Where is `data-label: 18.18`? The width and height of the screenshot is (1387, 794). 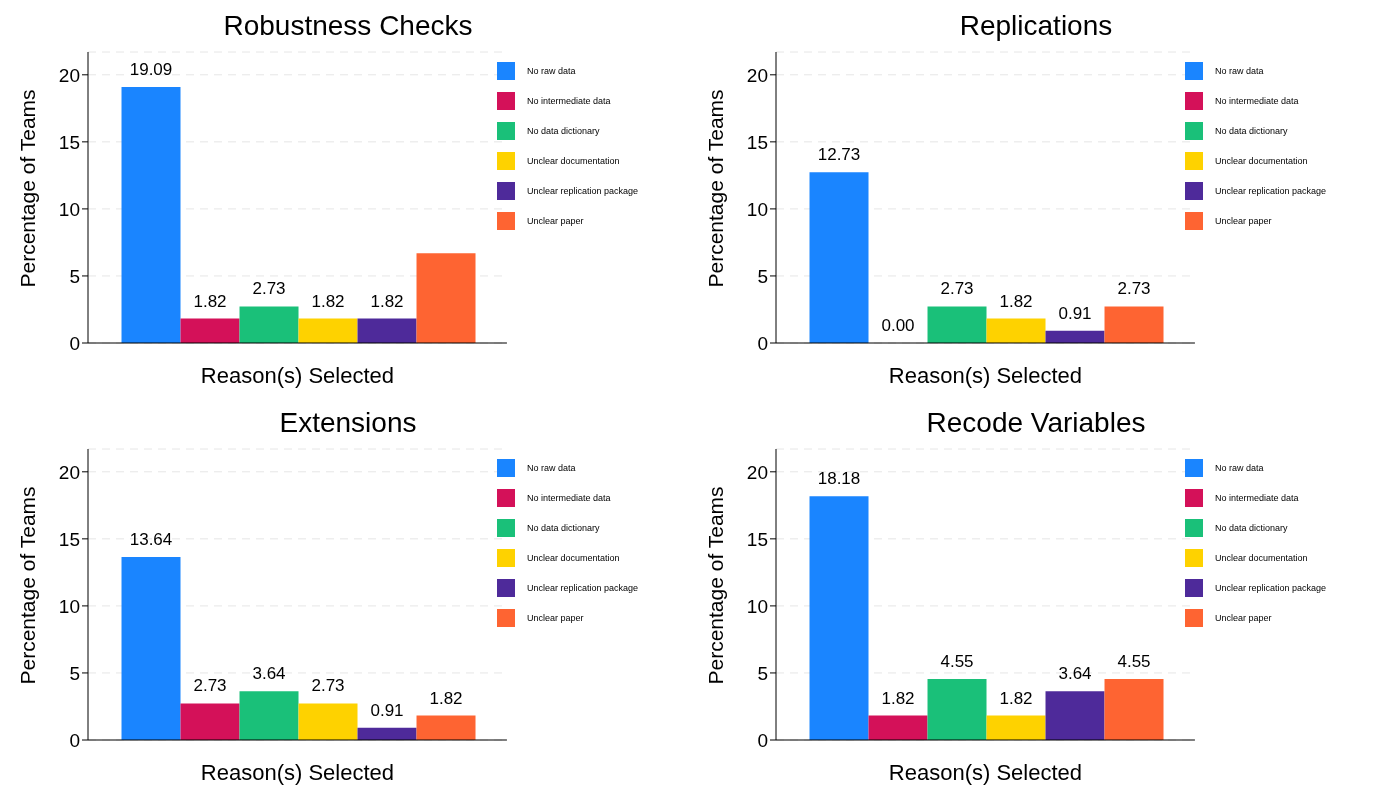 data-label: 18.18 is located at coordinates (839, 479).